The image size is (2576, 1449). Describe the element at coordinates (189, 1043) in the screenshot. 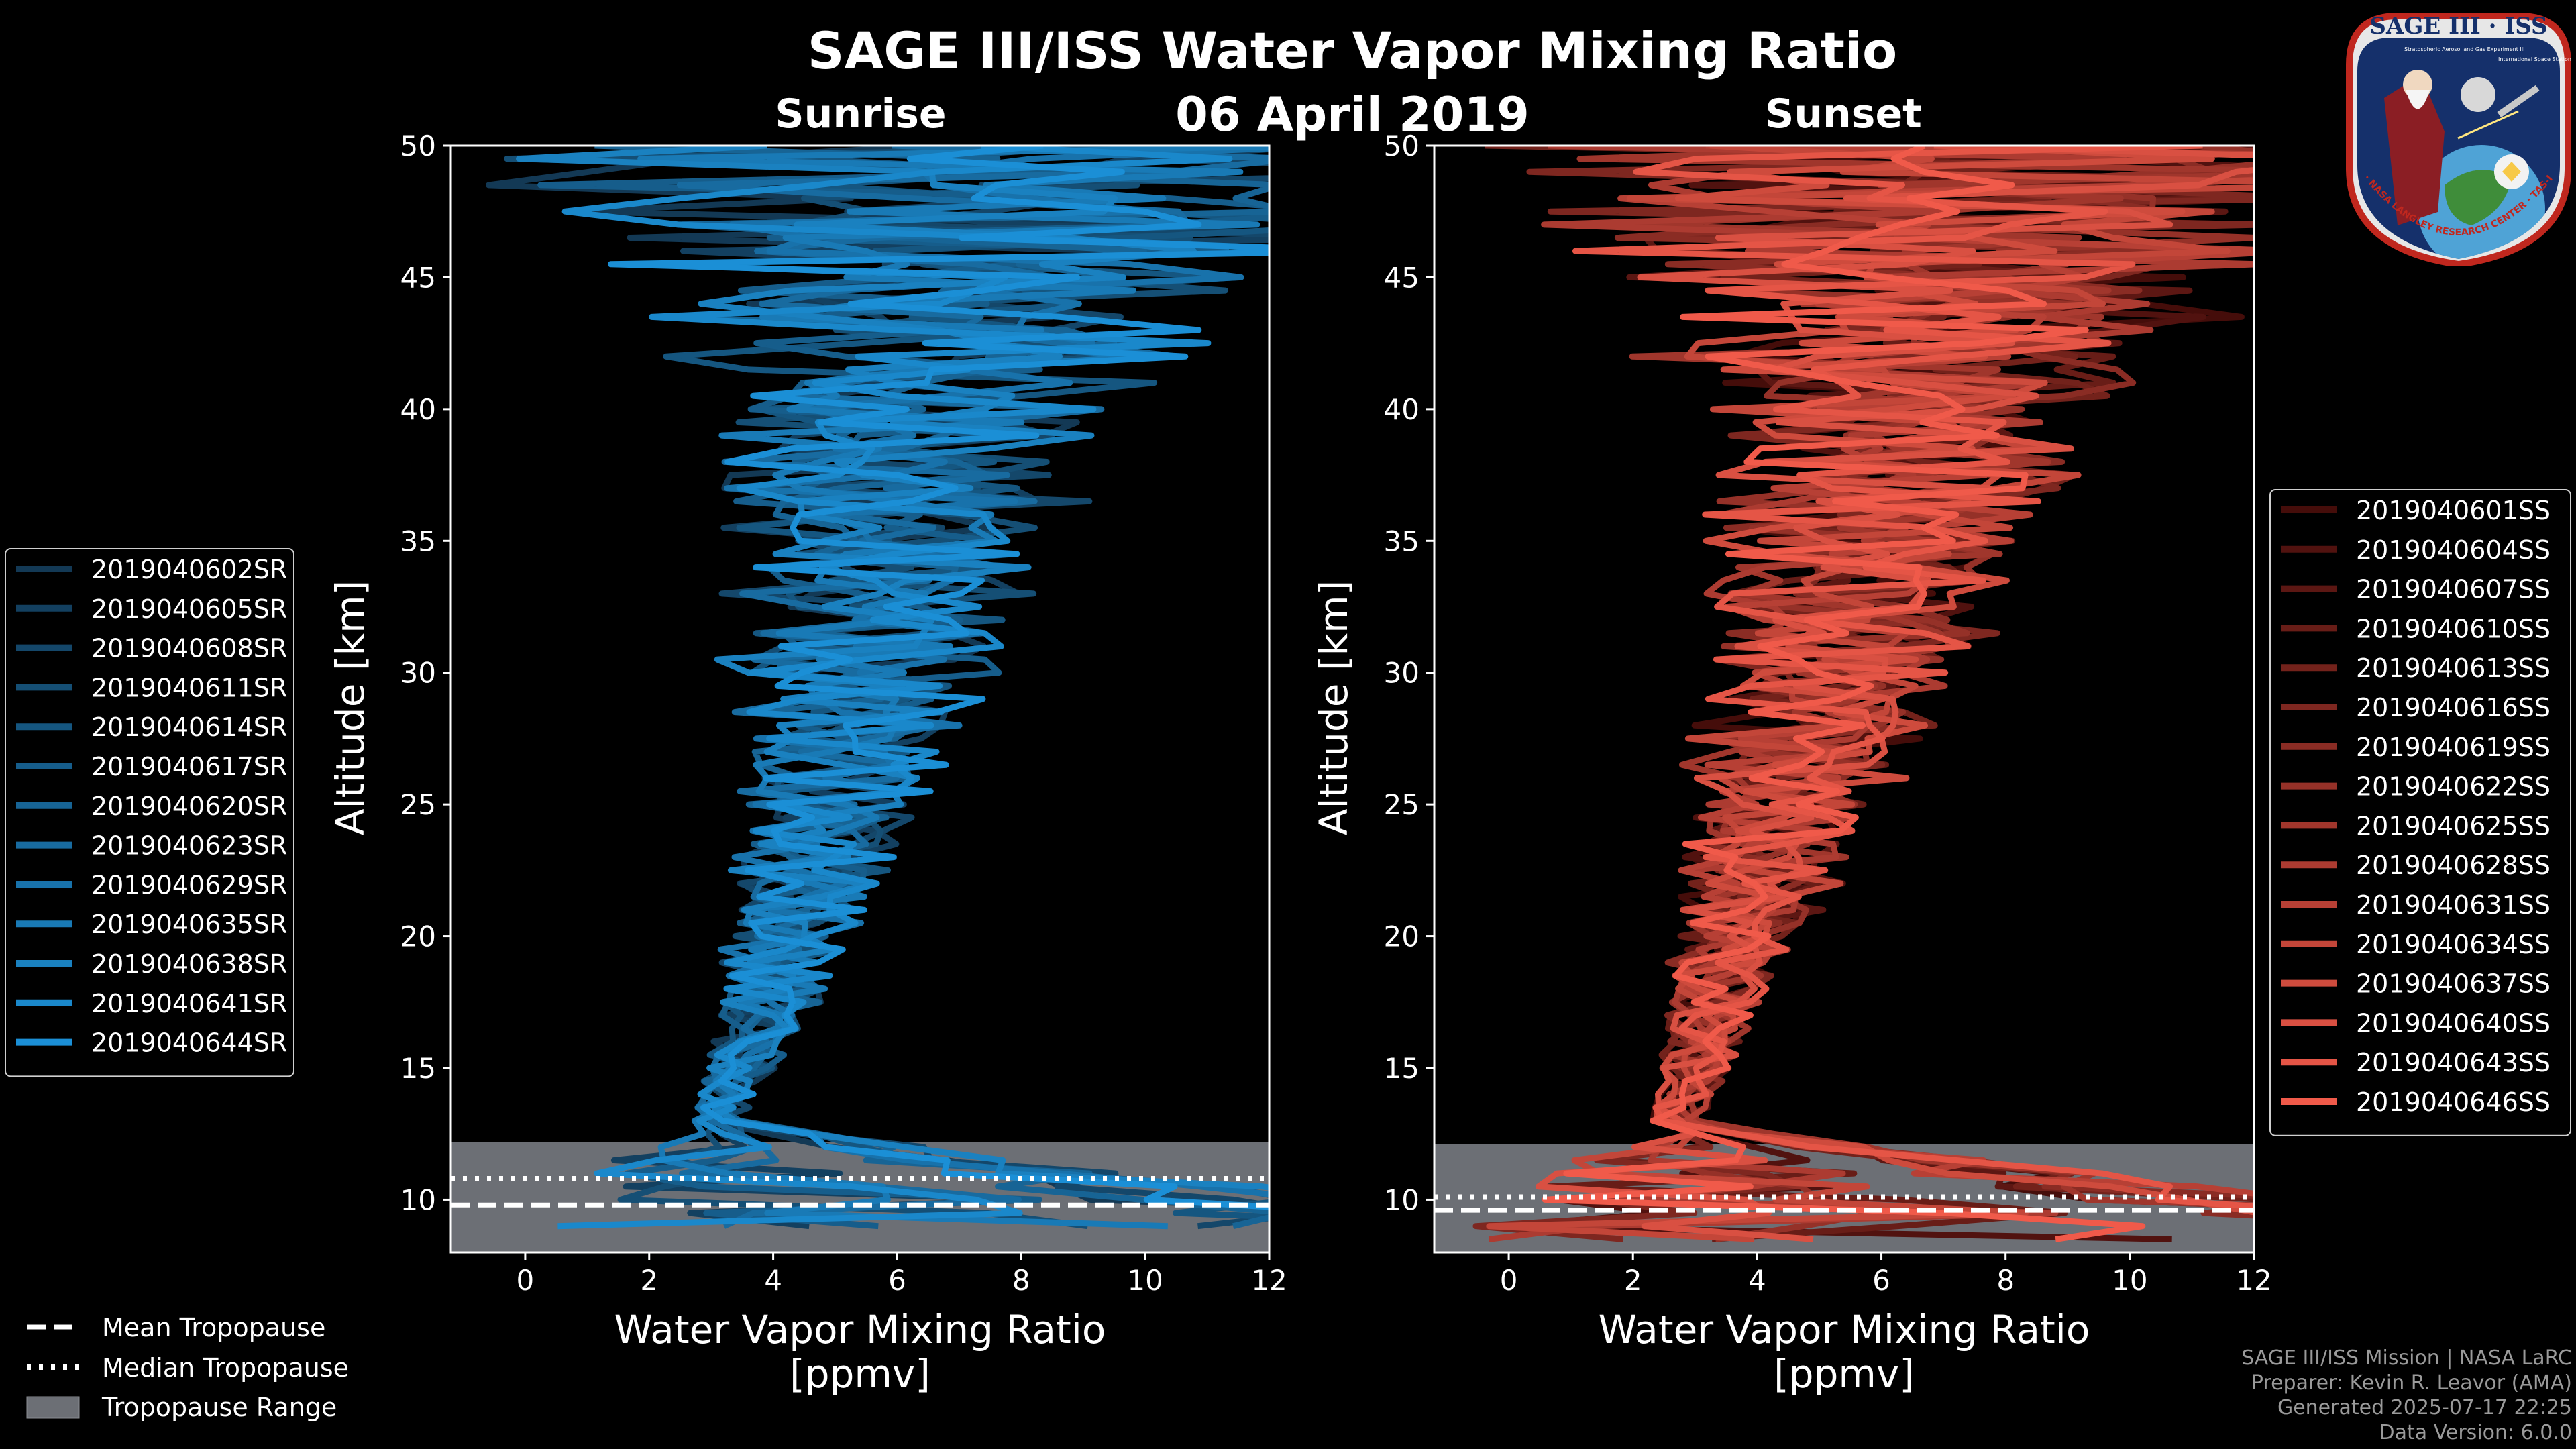

I see `legend-entry-2019040644SR: 2019040644SR` at that location.